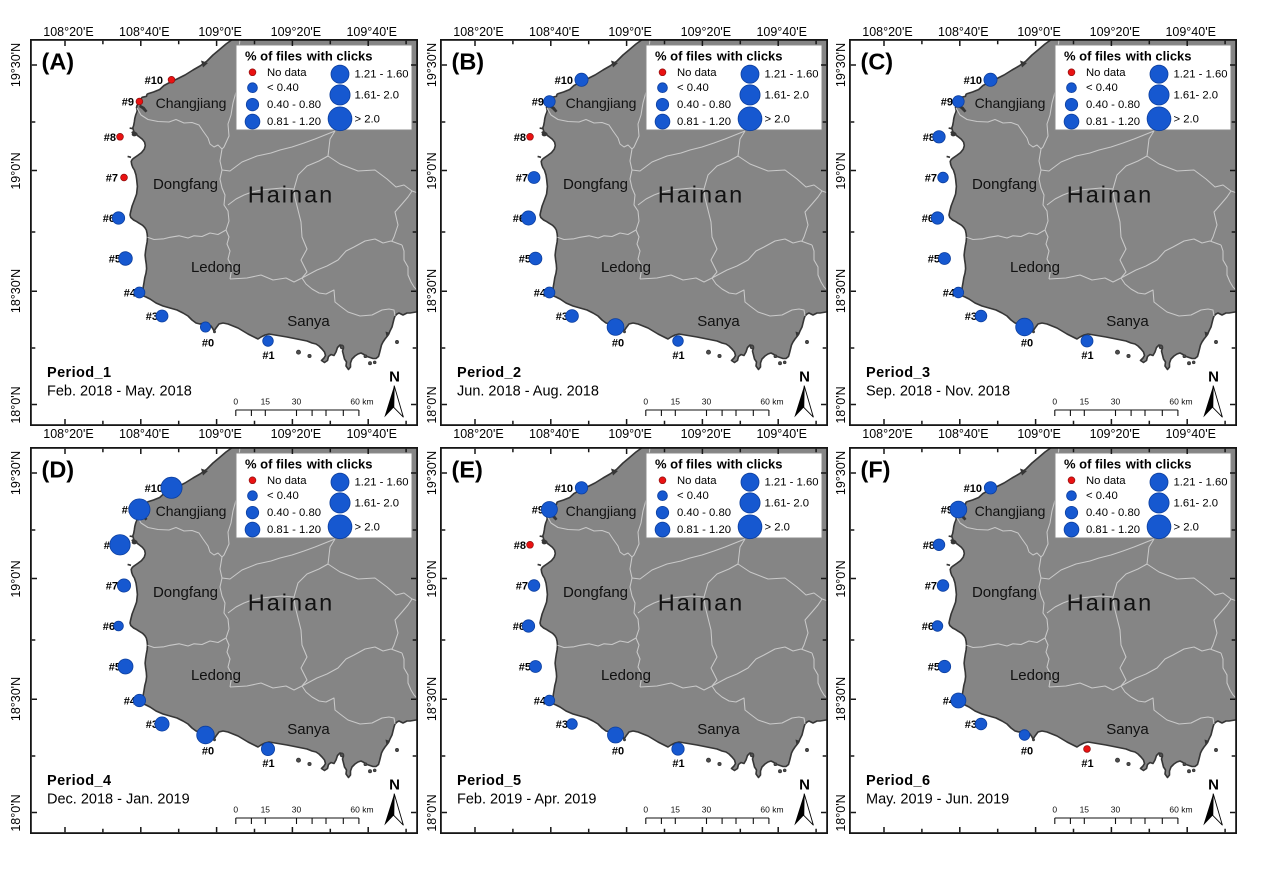  I want to click on svg-text: May. 2019 - Jun. 2019, so click(937, 800).